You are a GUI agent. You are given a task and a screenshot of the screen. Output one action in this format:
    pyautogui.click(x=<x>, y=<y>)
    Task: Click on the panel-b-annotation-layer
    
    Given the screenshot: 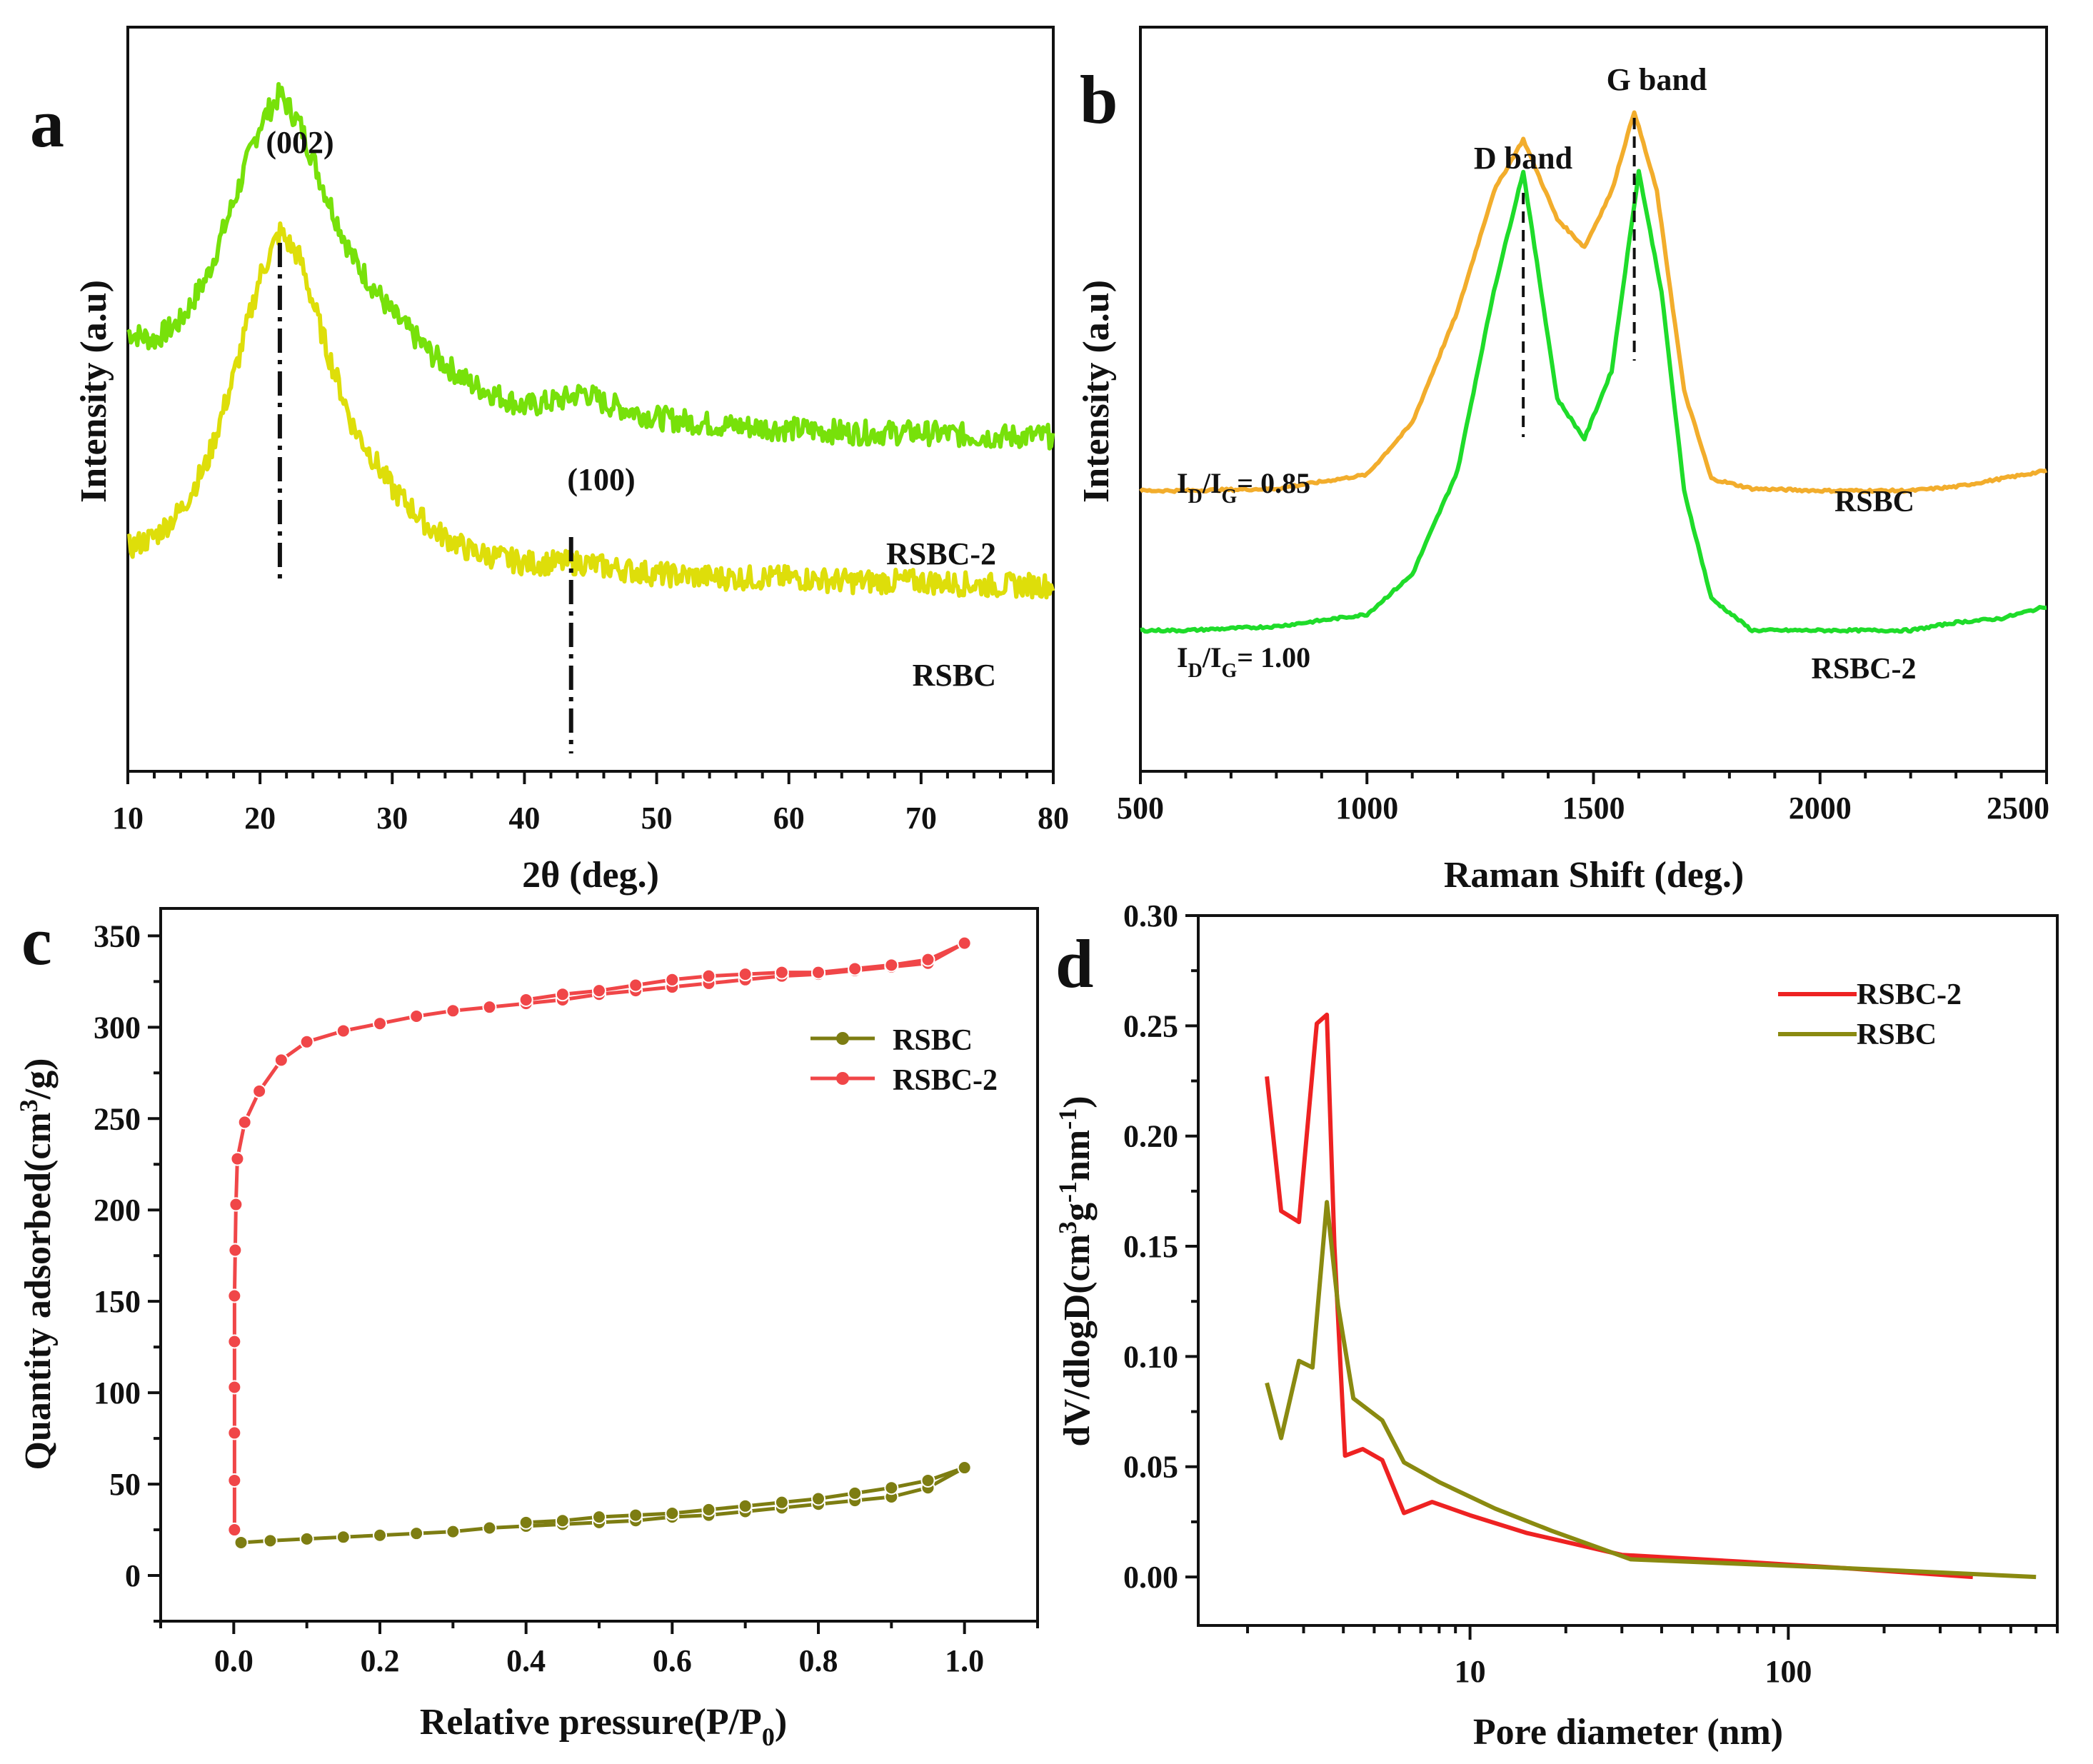 What is the action you would take?
    pyautogui.click(x=1579, y=277)
    